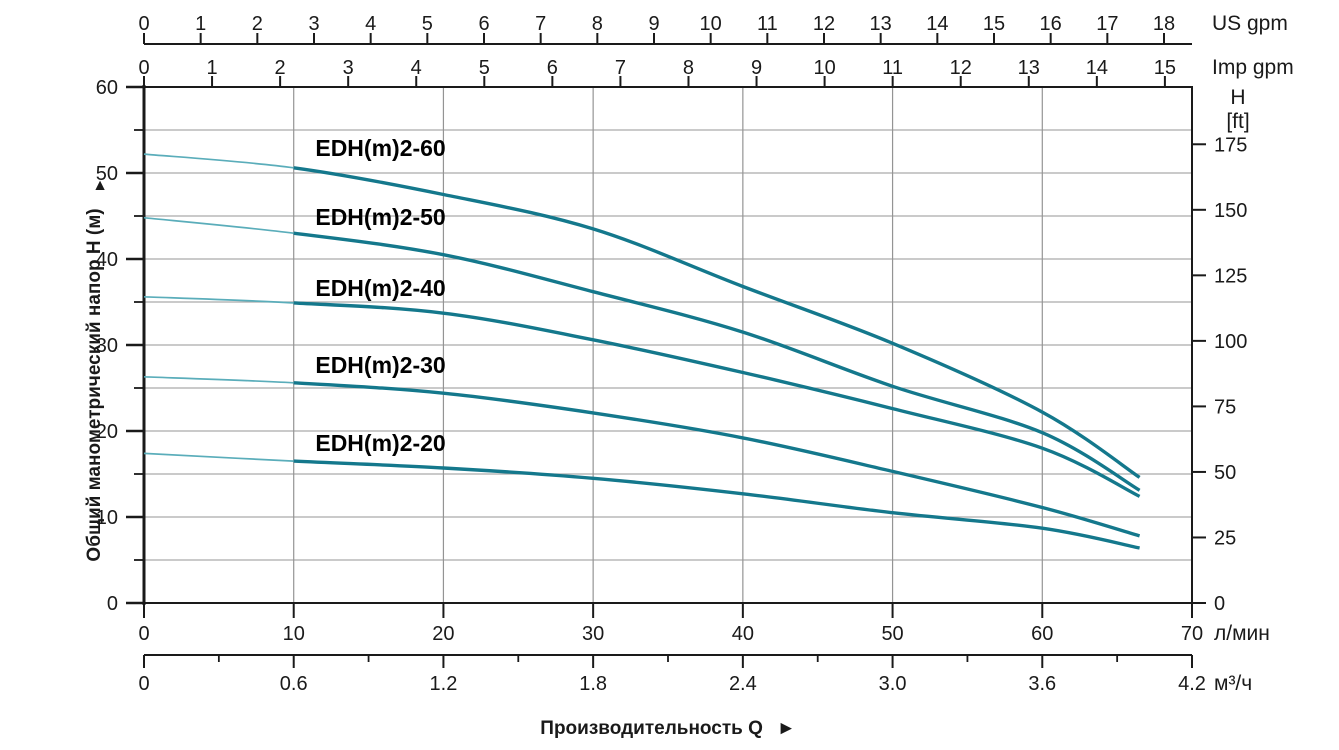 The width and height of the screenshot is (1339, 750). What do you see at coordinates (540, 24) in the screenshot?
I see `us-gpm-tick-label: 7` at bounding box center [540, 24].